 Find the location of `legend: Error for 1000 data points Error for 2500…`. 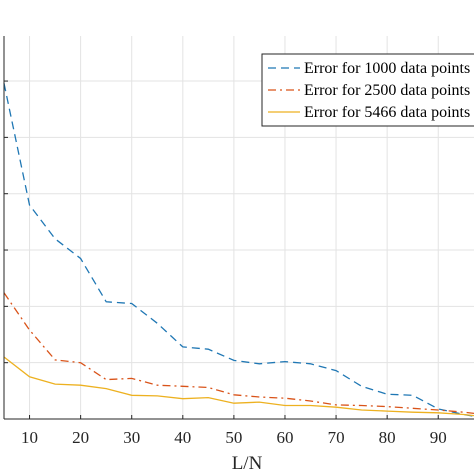

legend: Error for 1000 data points Error for 2500… is located at coordinates (367, 90).